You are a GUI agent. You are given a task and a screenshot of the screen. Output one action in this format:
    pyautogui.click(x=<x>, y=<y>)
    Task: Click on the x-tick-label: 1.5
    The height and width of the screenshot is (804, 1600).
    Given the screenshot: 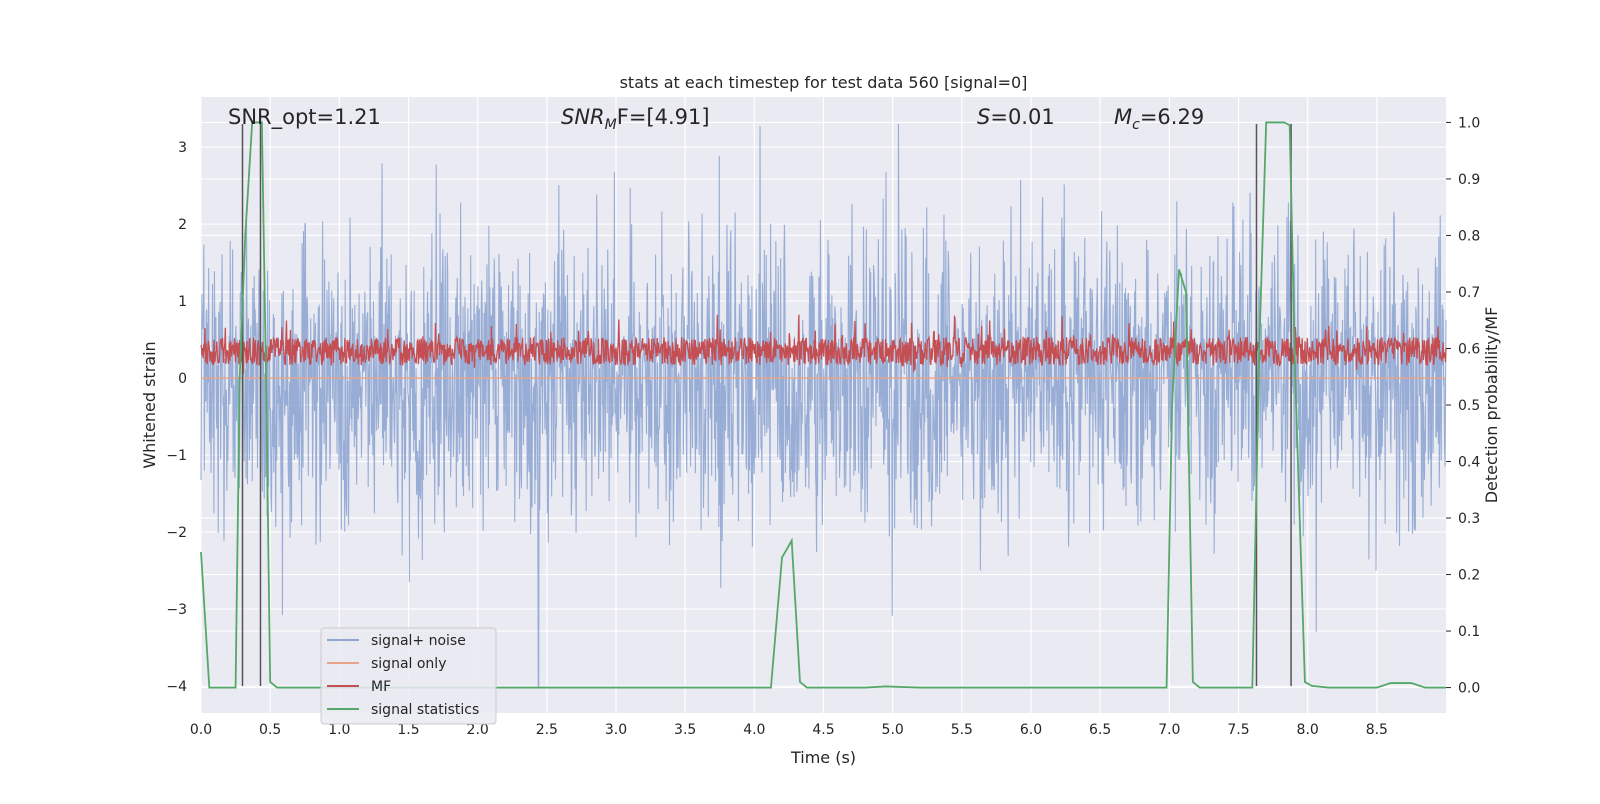 What is the action you would take?
    pyautogui.click(x=408, y=730)
    